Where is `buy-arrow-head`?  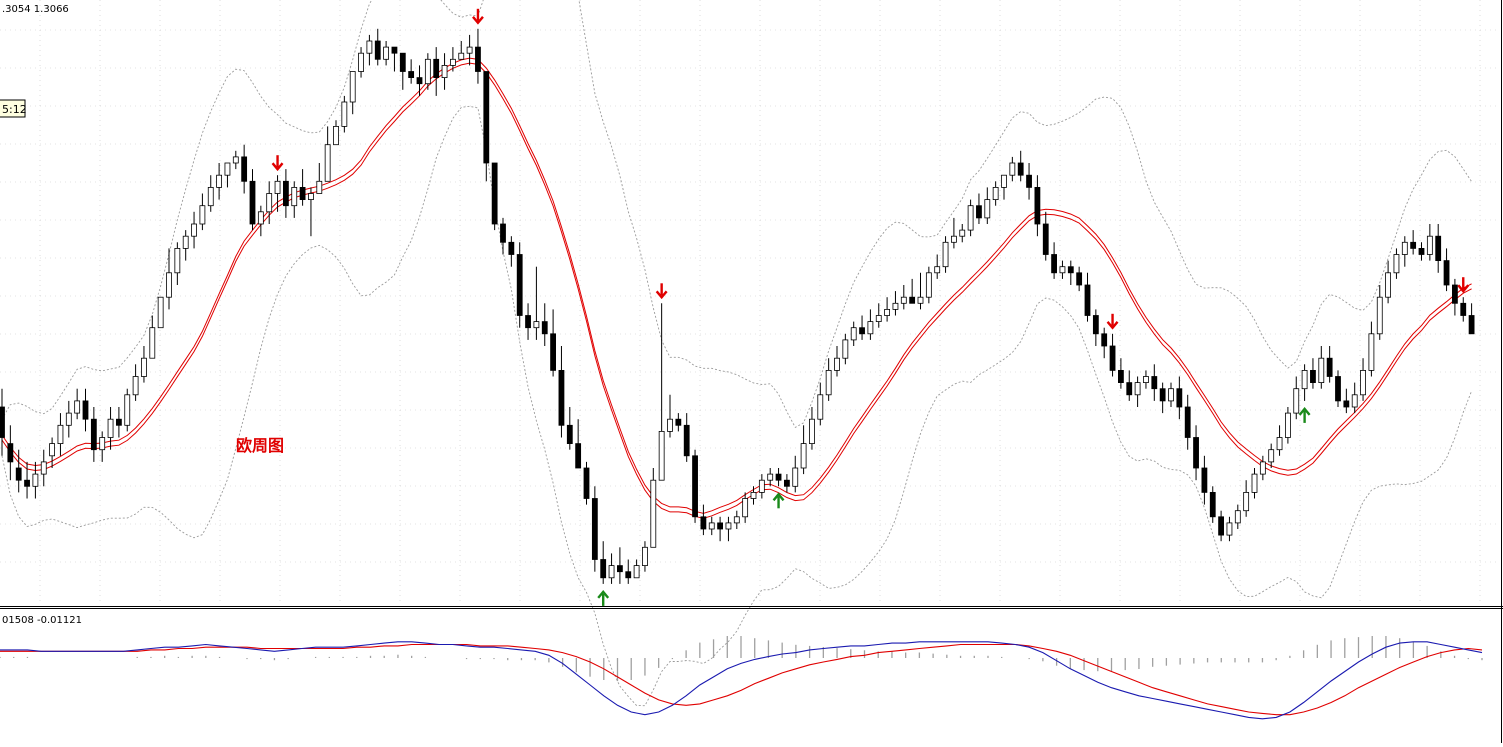 buy-arrow-head is located at coordinates (603, 594).